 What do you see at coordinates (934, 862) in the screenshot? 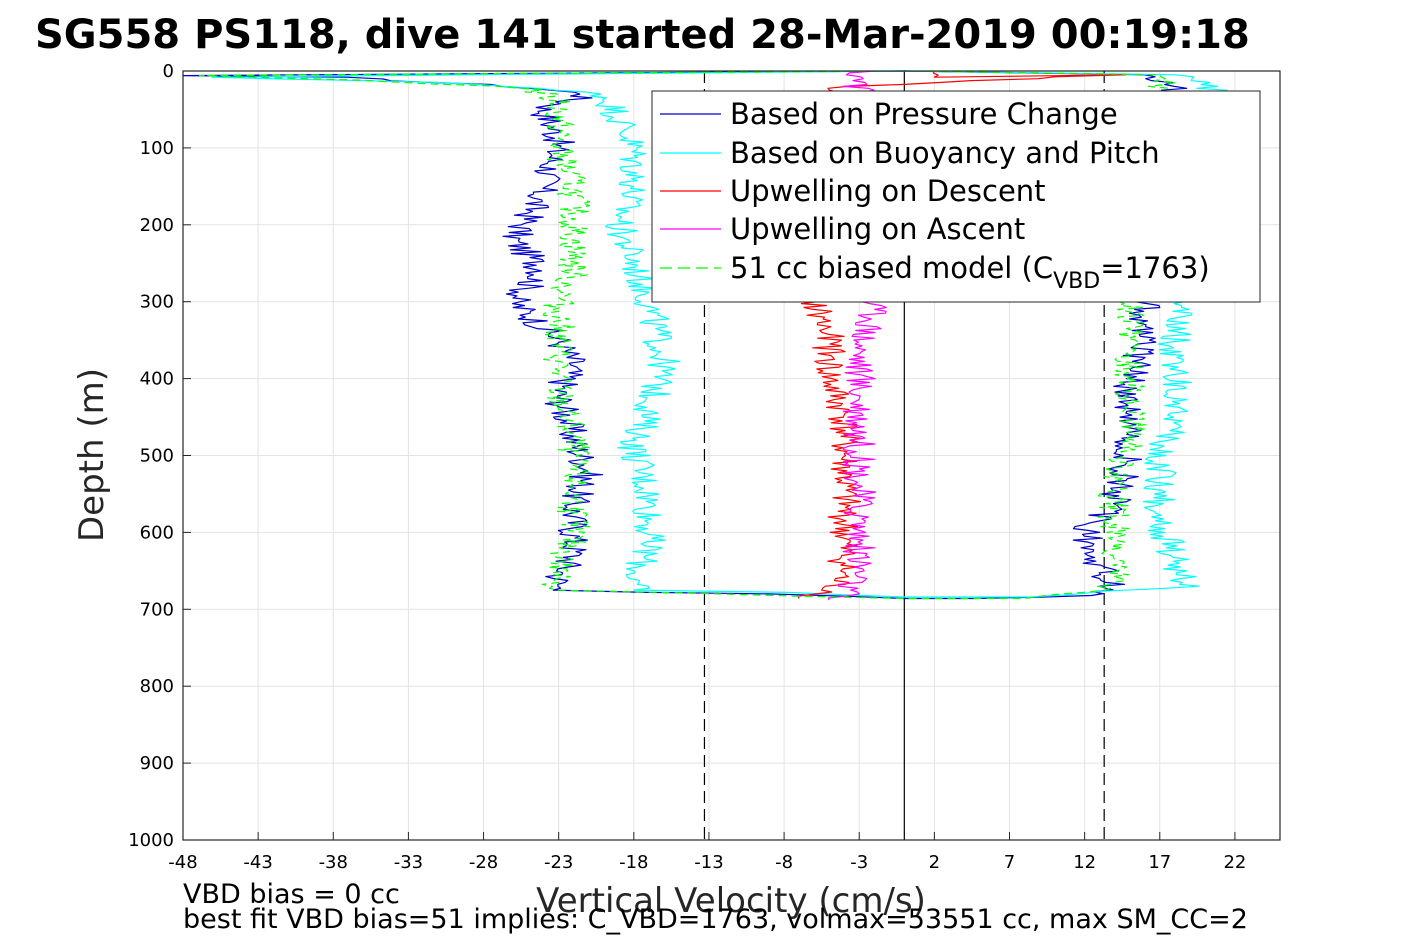
I see `x-tick-label: 2` at bounding box center [934, 862].